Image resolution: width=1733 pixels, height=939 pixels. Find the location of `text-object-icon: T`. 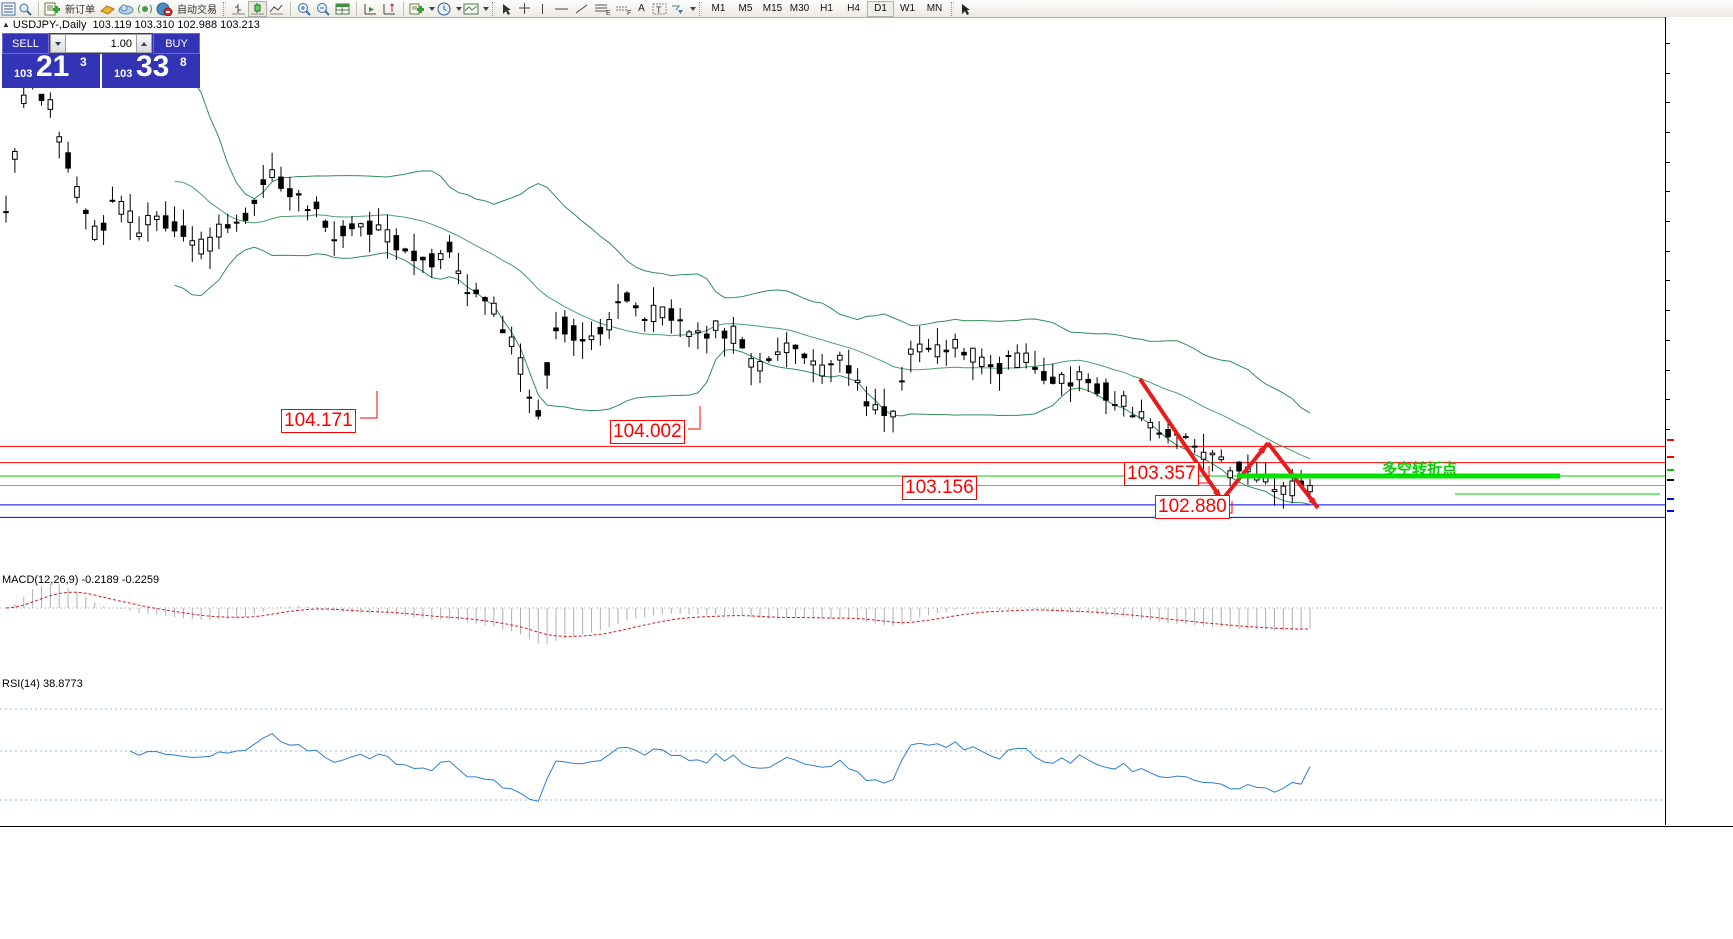

text-object-icon: T is located at coordinates (659, 9).